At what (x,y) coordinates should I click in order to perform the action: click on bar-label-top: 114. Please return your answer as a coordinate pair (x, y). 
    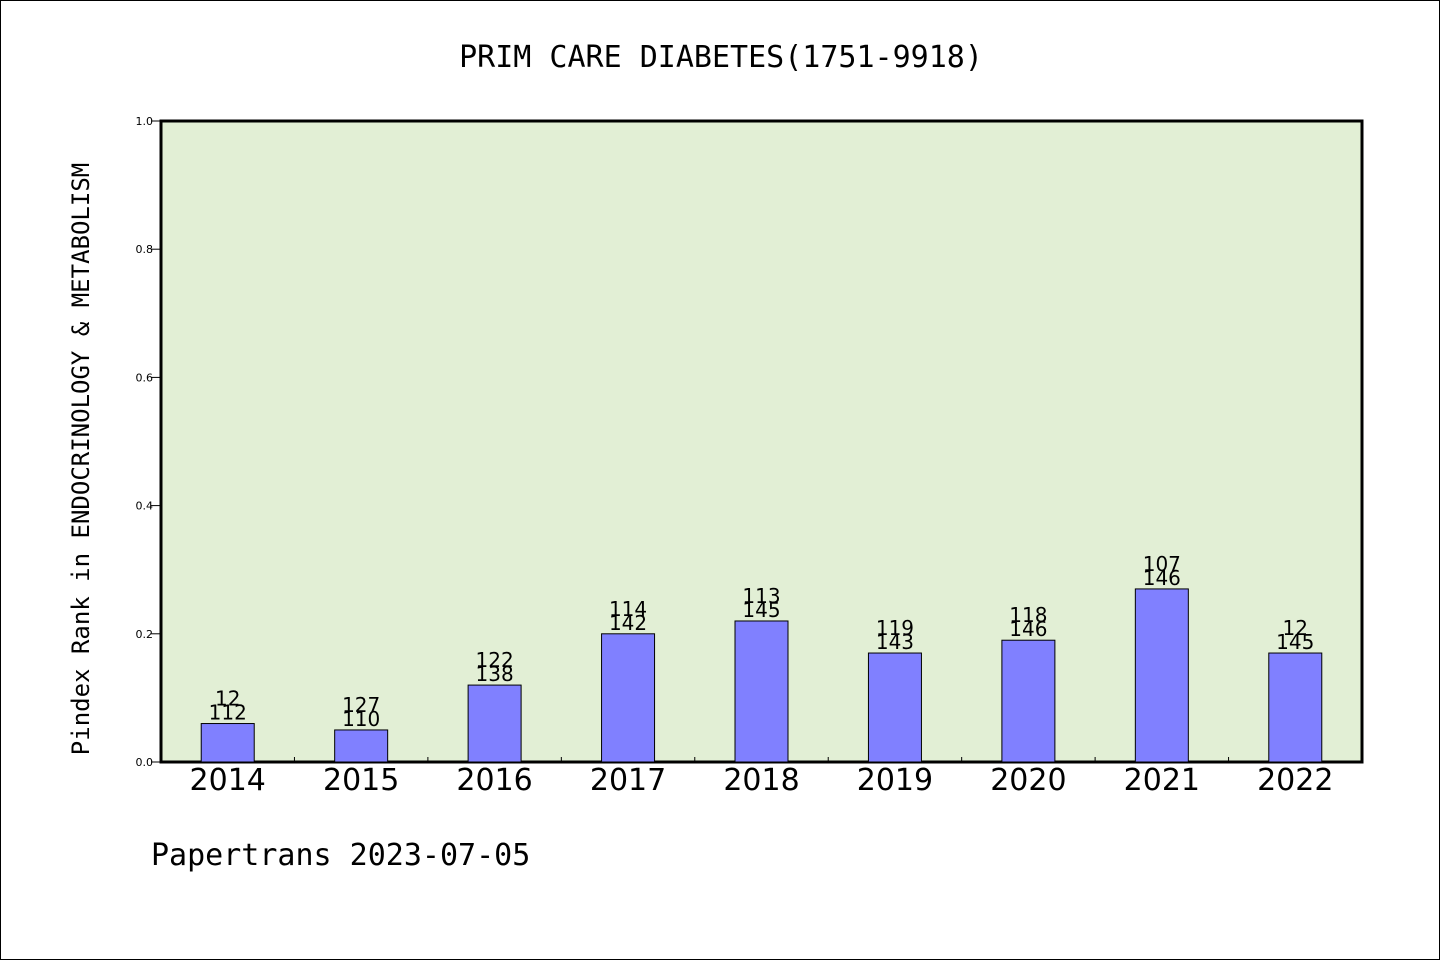
    Looking at the image, I should click on (628, 609).